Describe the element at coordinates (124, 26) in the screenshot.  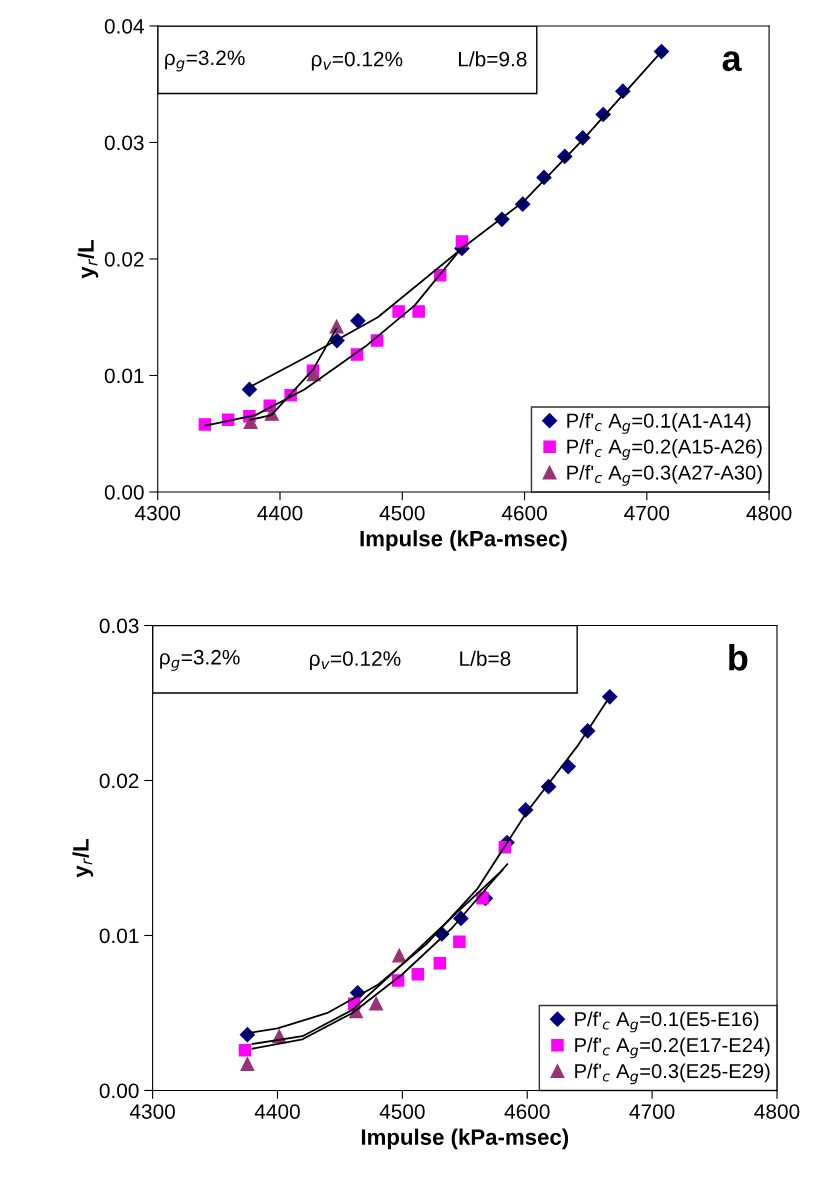
I see `y-tick-label: 0.04` at that location.